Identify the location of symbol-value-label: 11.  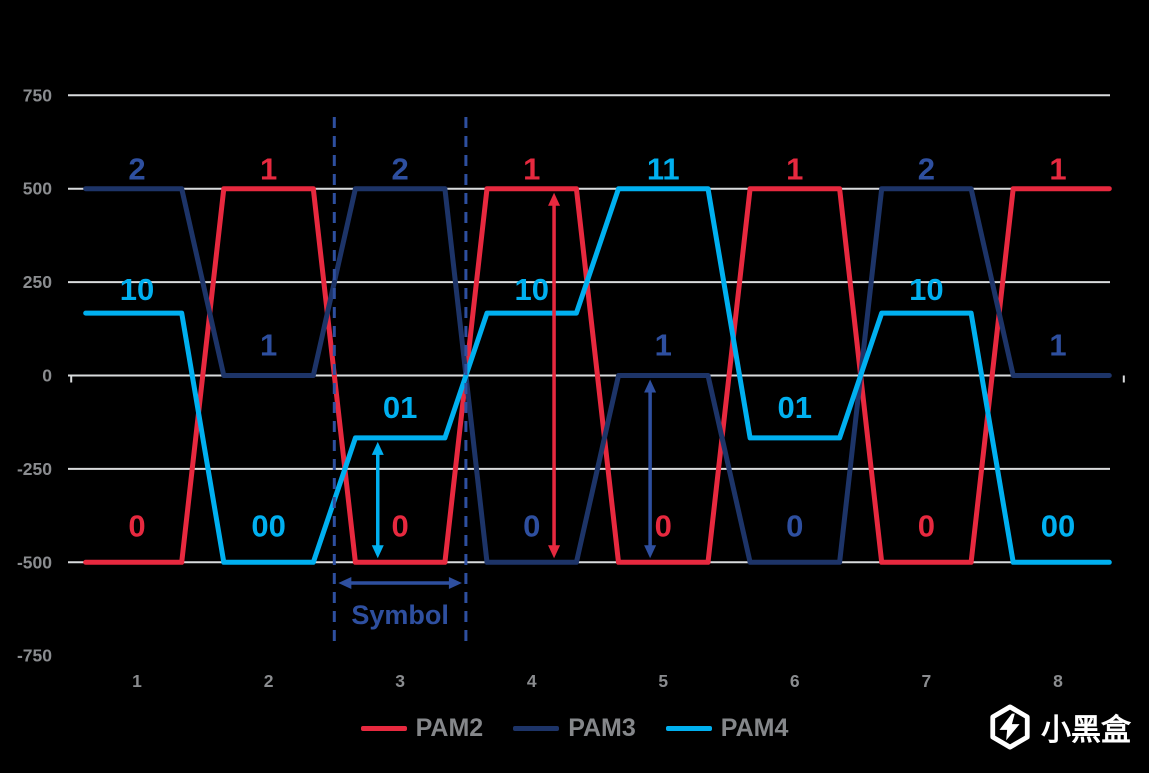
(663, 169).